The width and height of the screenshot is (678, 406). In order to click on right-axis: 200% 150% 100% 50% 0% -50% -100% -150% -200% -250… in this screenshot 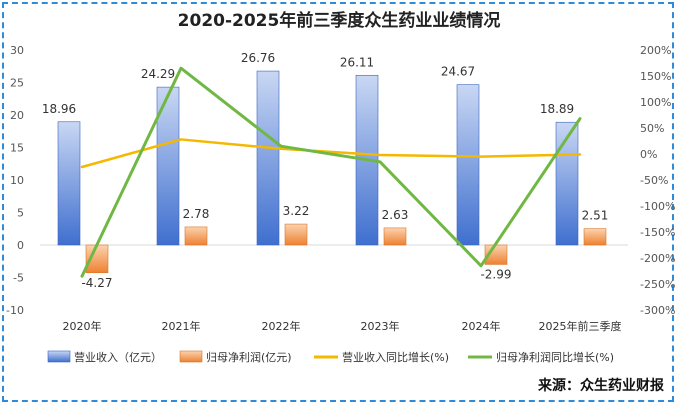, I will do `click(657, 180)`.